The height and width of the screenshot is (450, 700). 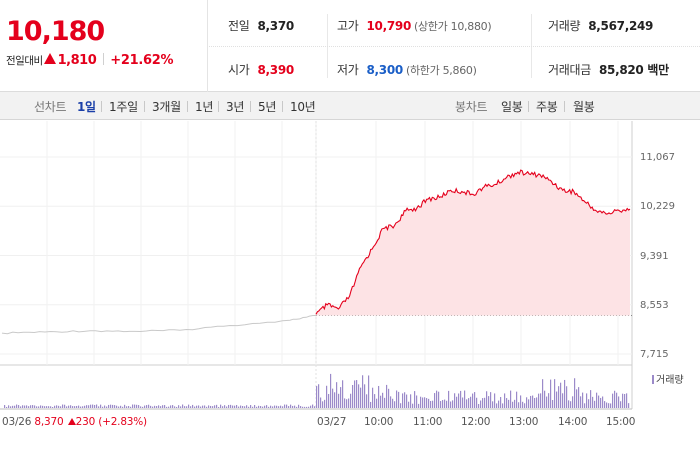 What do you see at coordinates (275, 70) in the screenshot?
I see `stat-value: 8,390` at bounding box center [275, 70].